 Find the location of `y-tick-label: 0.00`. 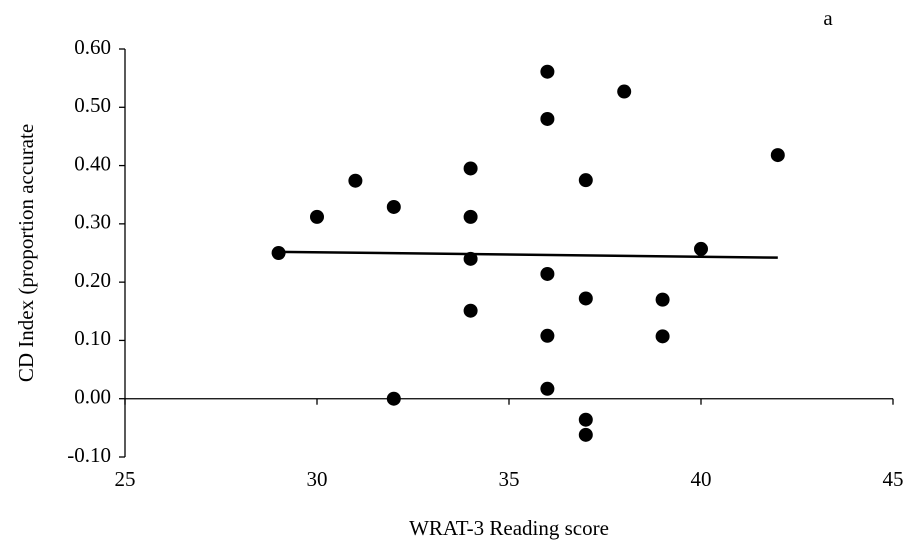

y-tick-label: 0.00 is located at coordinates (92, 397).